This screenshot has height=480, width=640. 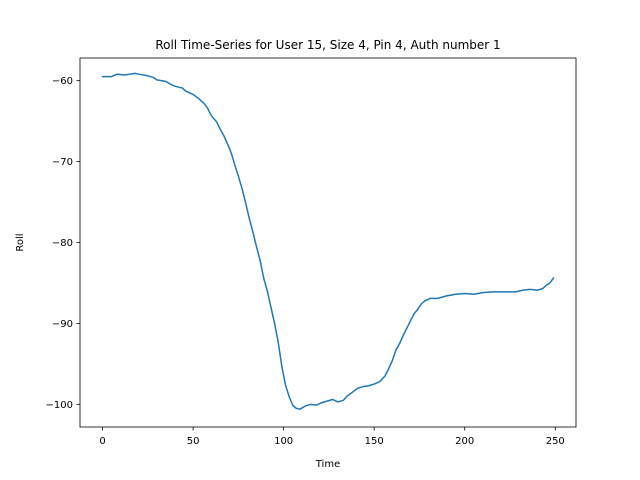 I want to click on x-axis-label: Time, so click(x=327, y=464).